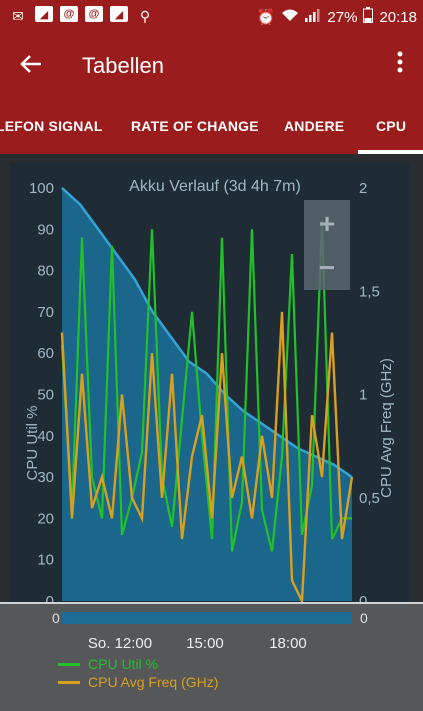 The image size is (423, 711). I want to click on y2-tick-label: 1, so click(363, 395).